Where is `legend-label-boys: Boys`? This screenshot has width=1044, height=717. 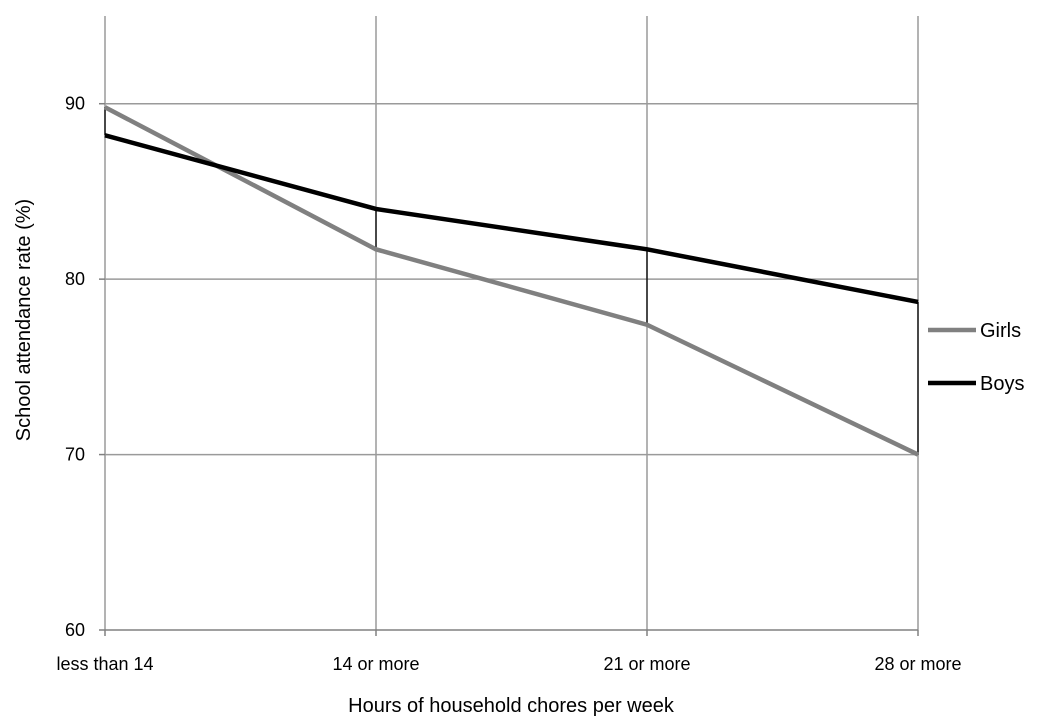
legend-label-boys: Boys is located at coordinates (1002, 384).